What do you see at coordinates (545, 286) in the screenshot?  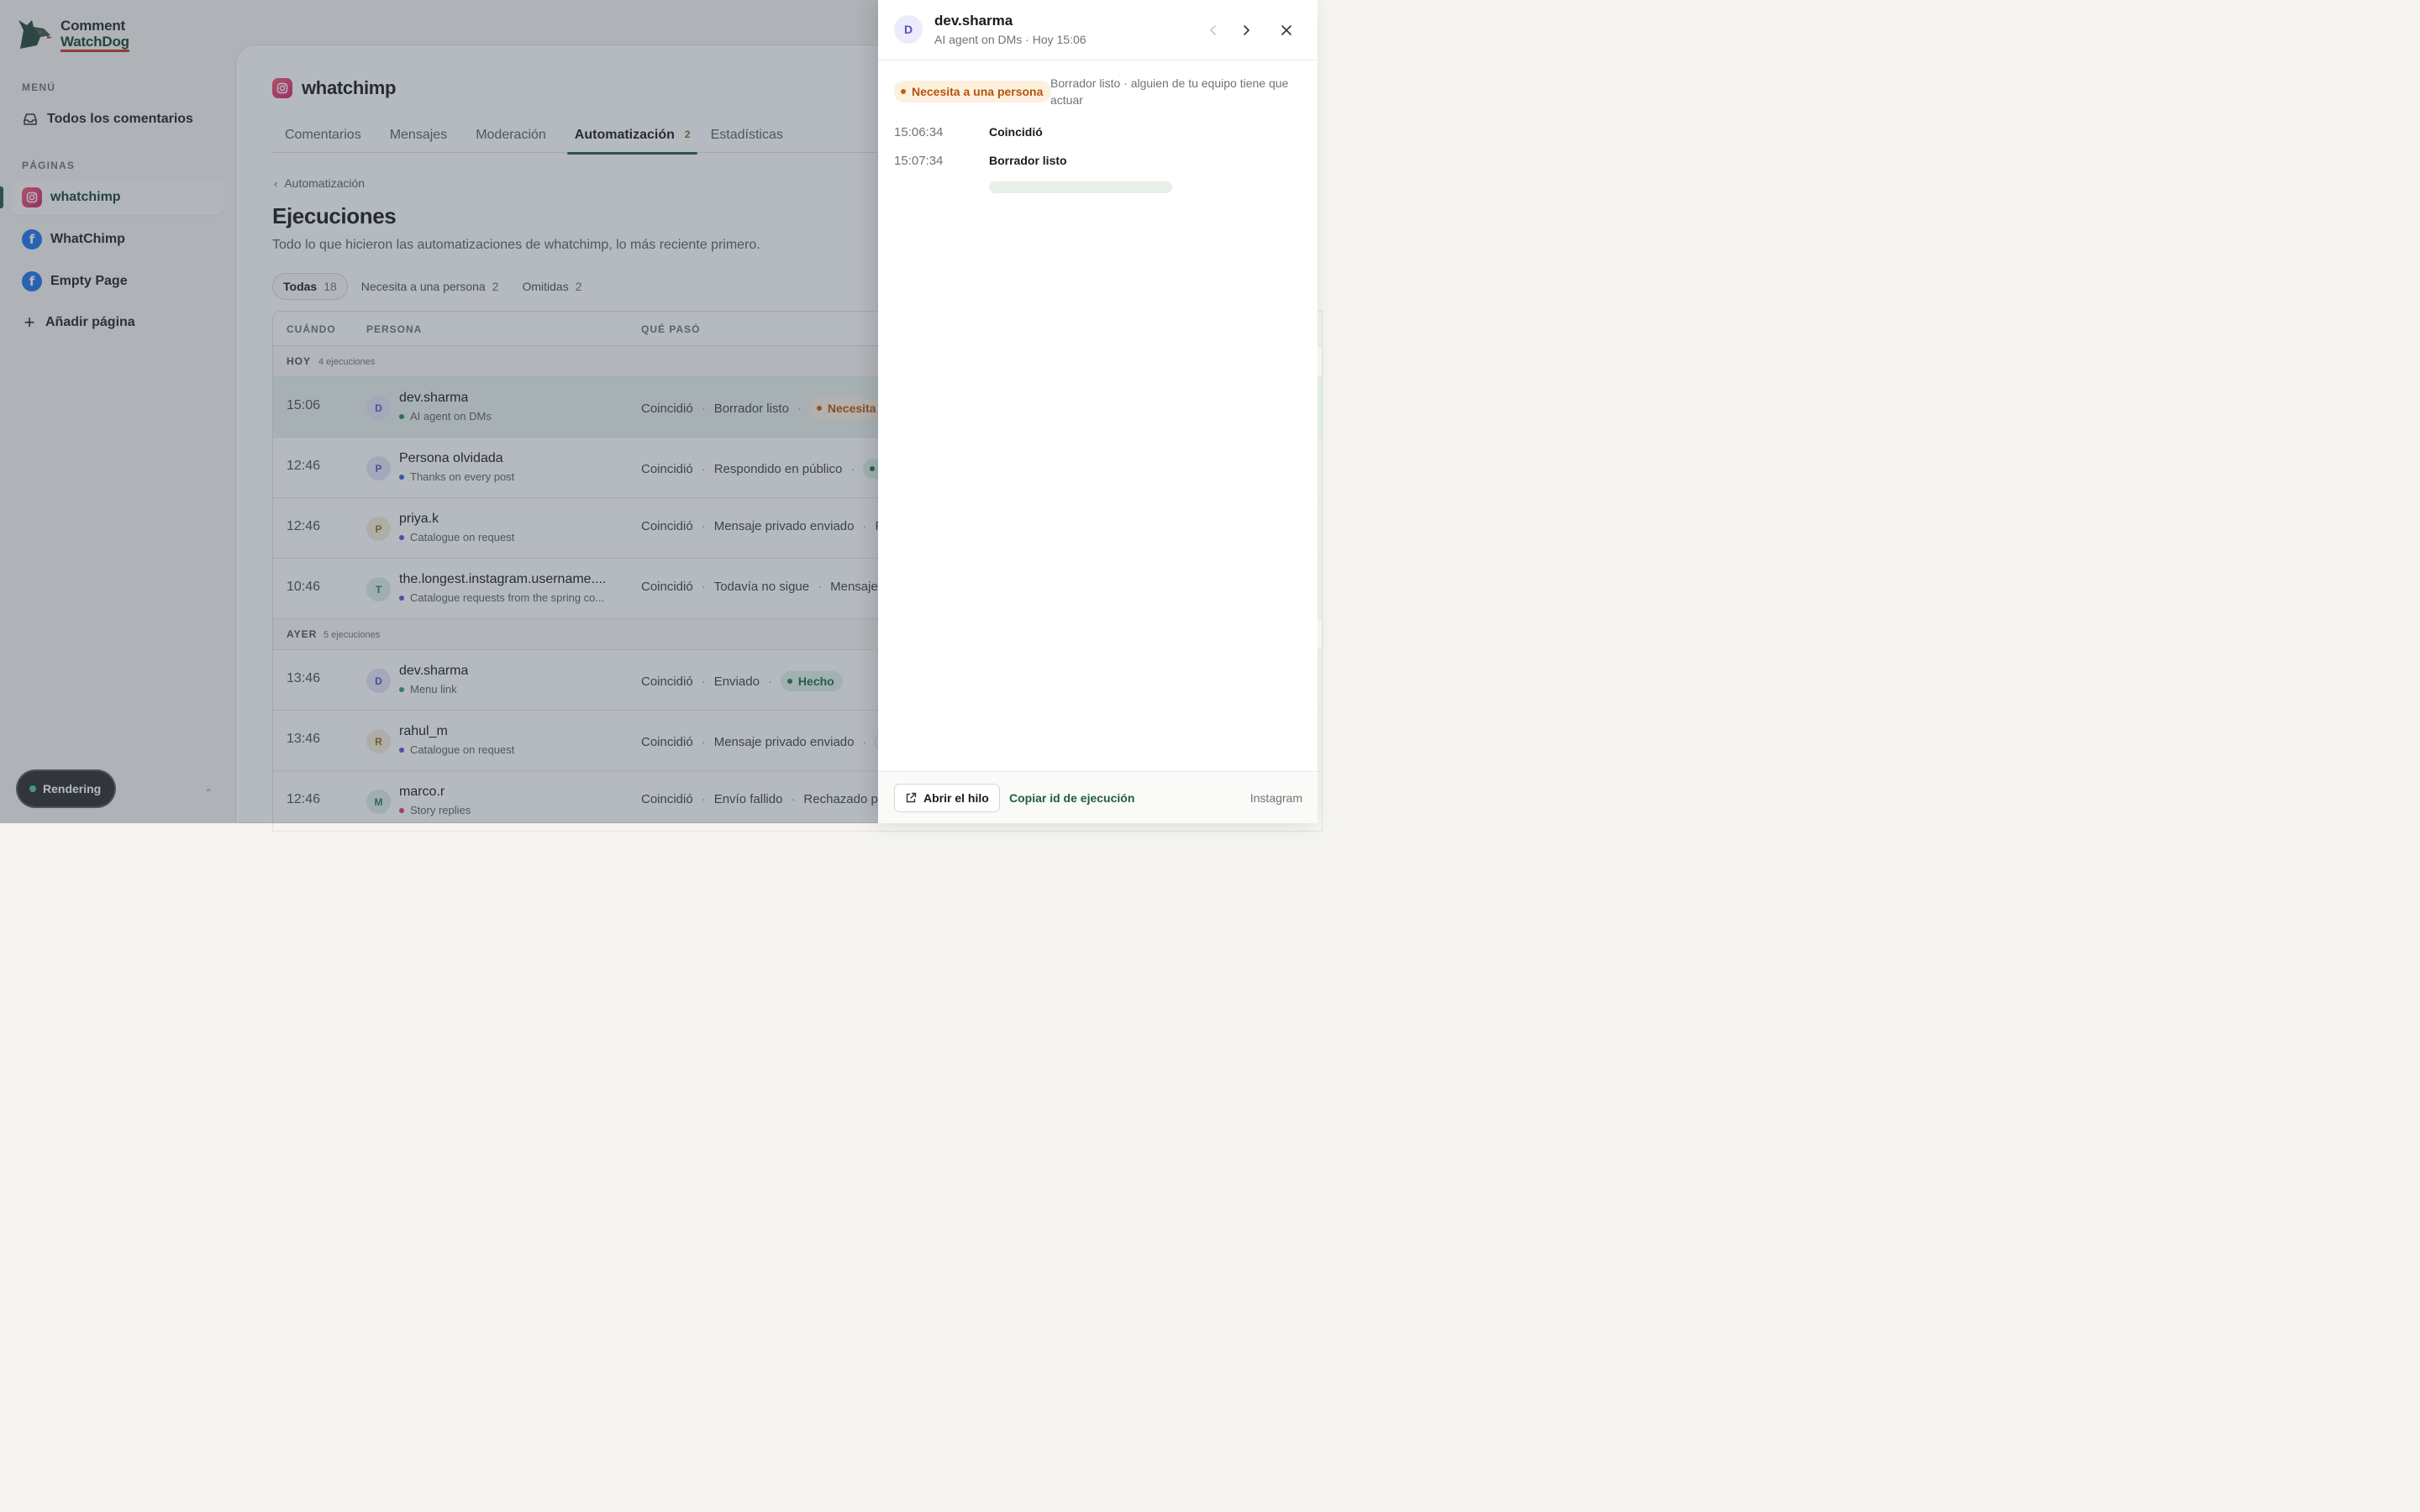 I see `filter-label: Omitidas` at bounding box center [545, 286].